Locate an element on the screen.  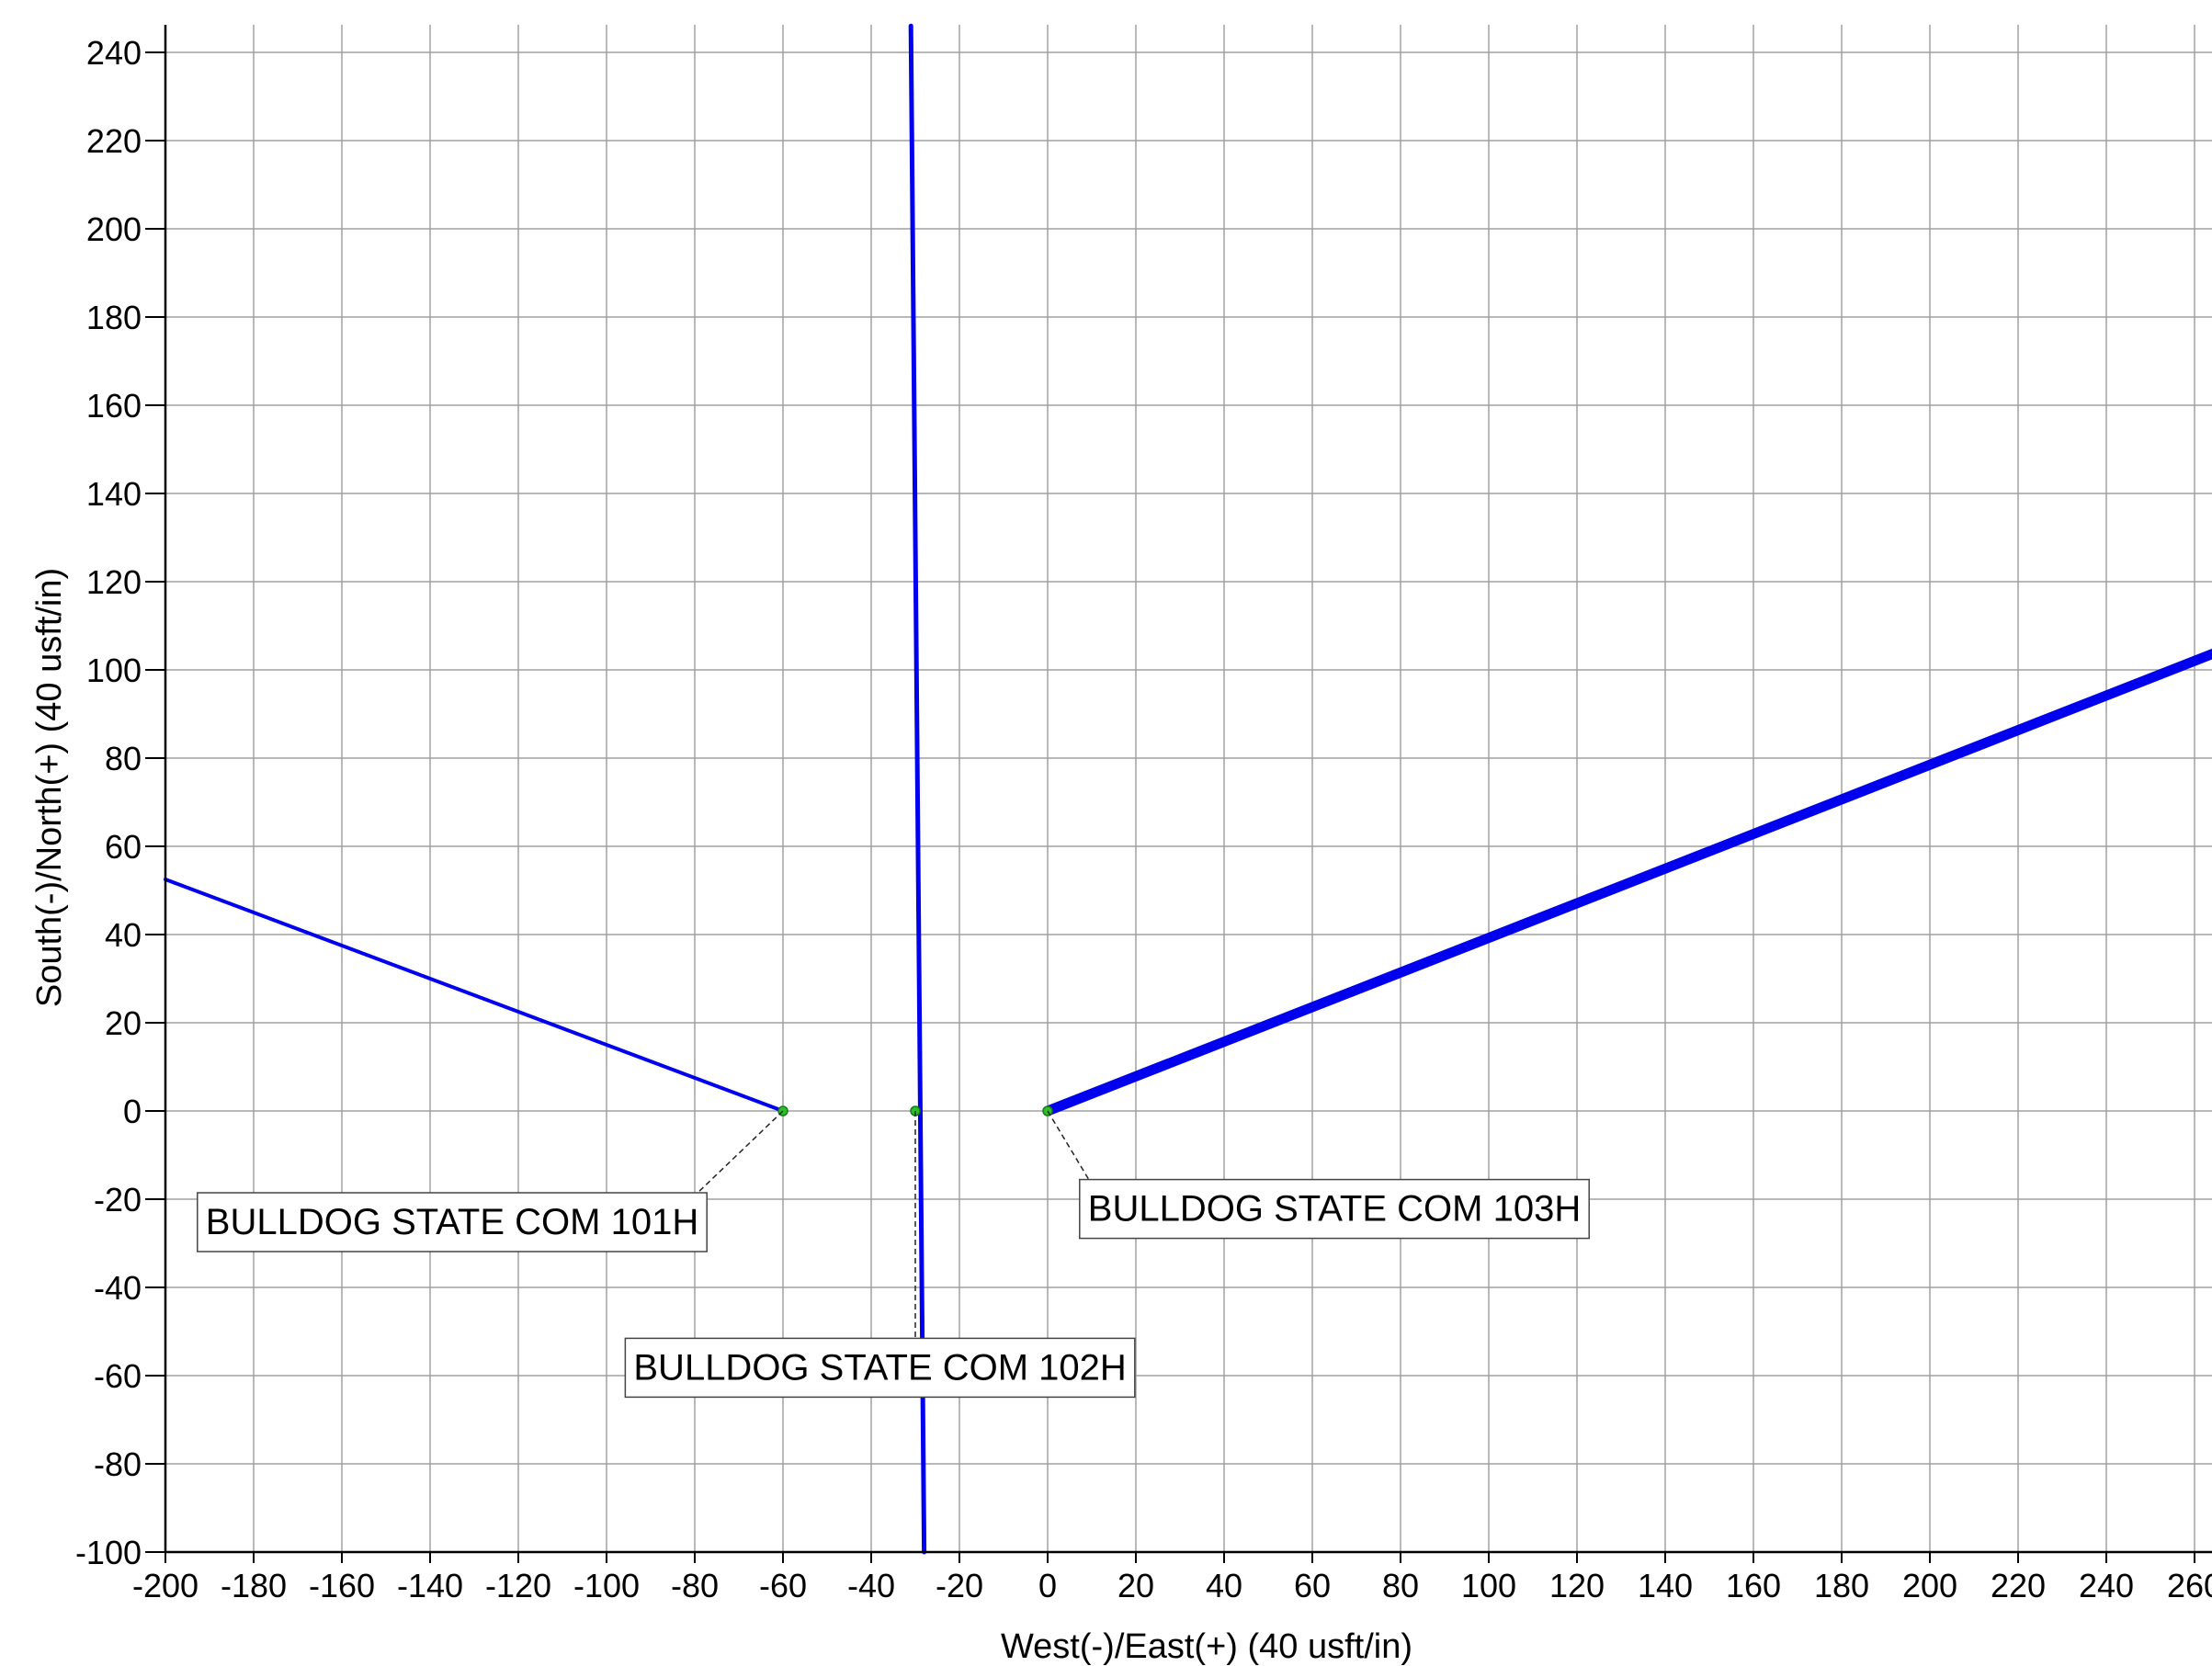
x-tick-label: 260 is located at coordinates (2189, 1585).